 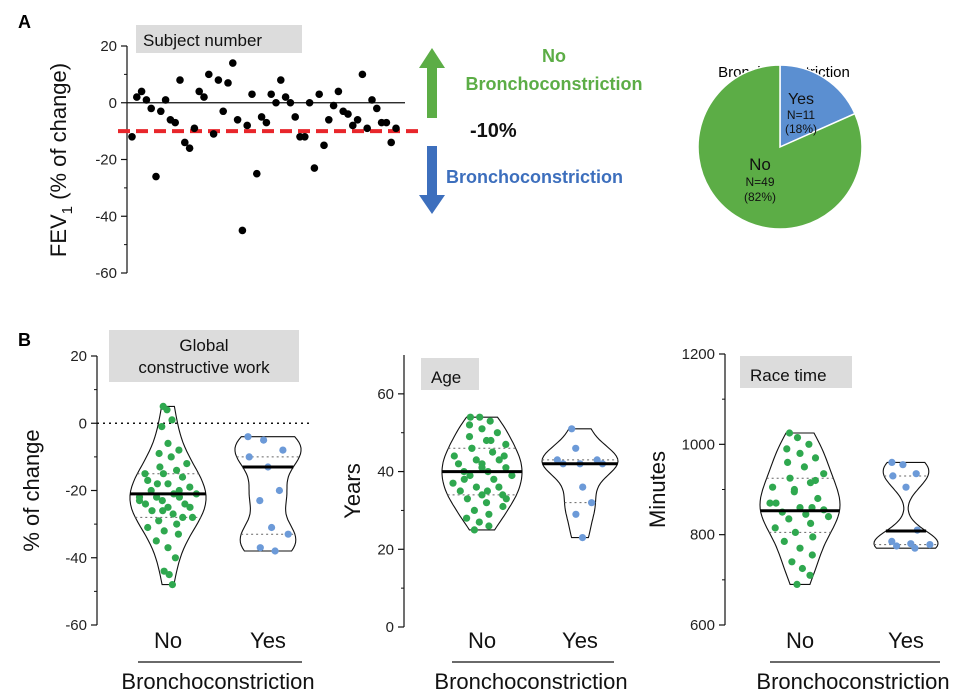 What do you see at coordinates (554, 56) in the screenshot?
I see `no-bronch-label-line1: No` at bounding box center [554, 56].